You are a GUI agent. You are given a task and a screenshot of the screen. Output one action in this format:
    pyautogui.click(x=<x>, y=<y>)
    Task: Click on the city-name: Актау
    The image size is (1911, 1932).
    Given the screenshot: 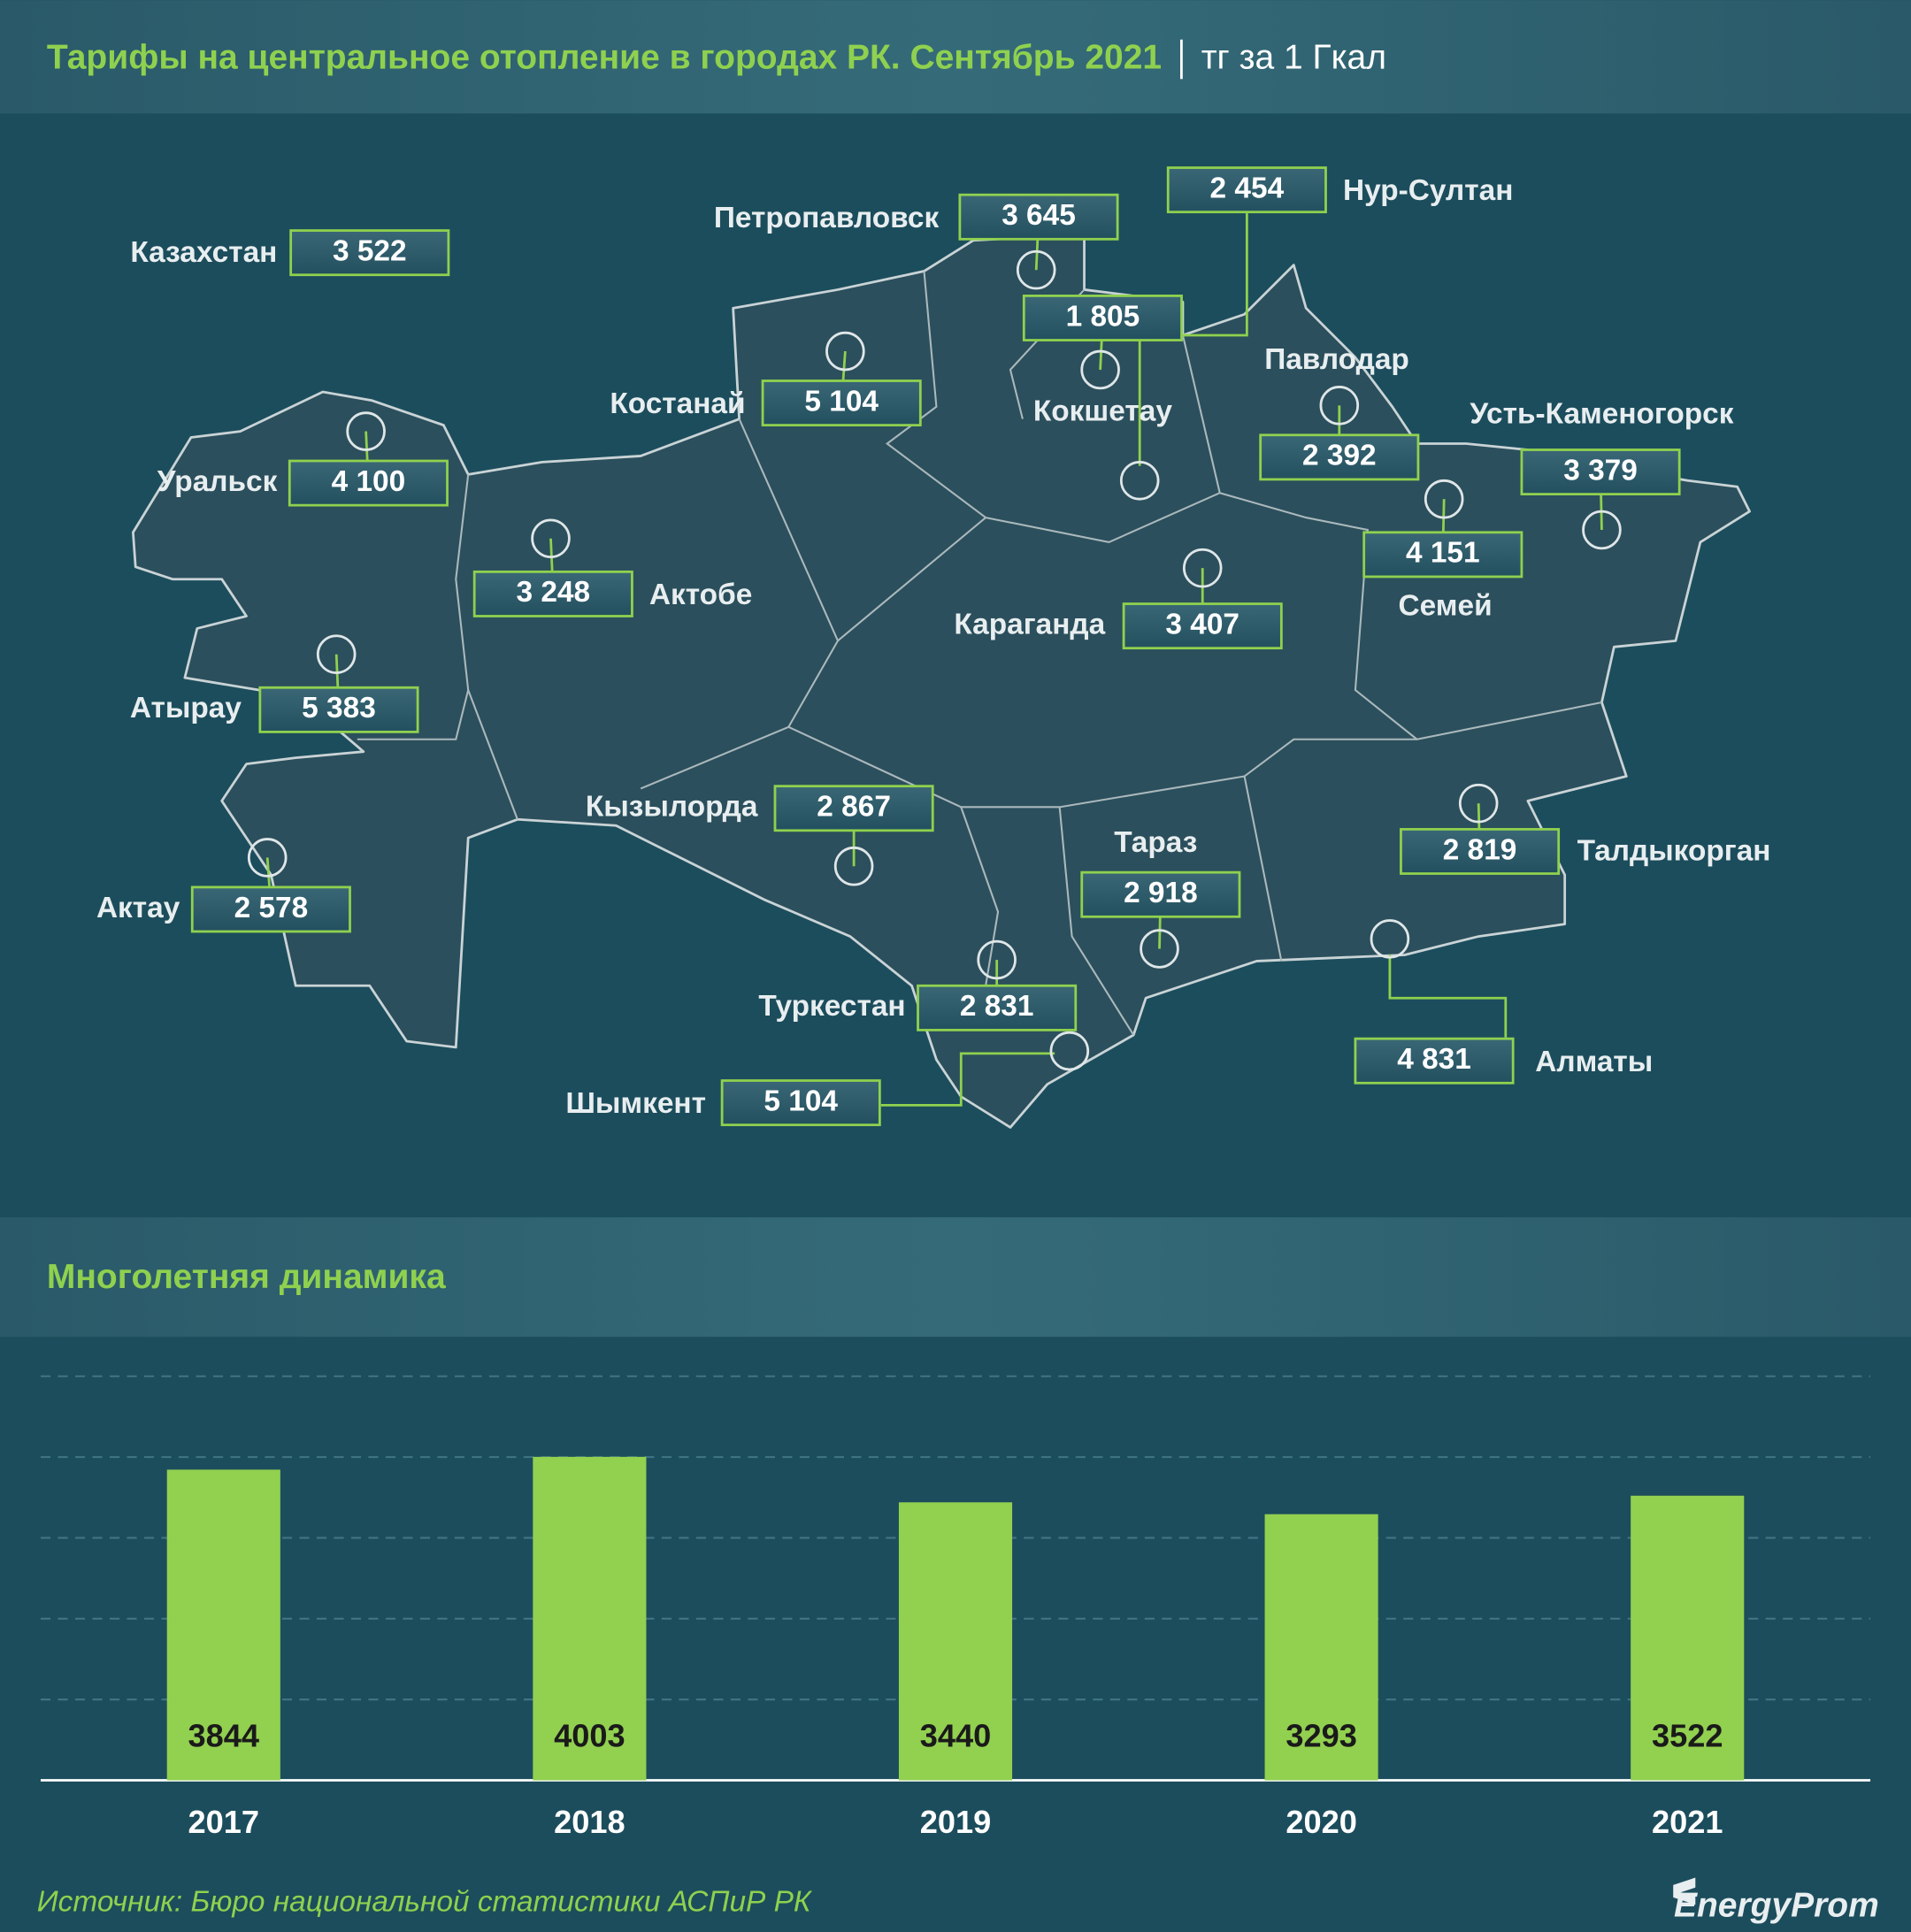 What is the action you would take?
    pyautogui.click(x=138, y=908)
    